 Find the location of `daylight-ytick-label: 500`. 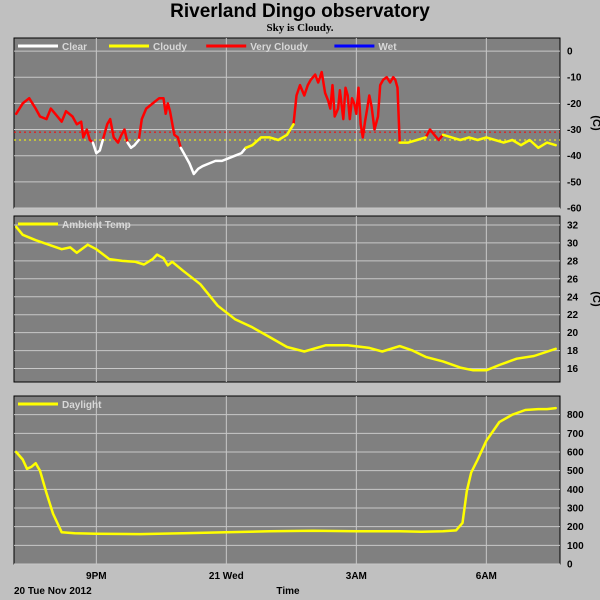

daylight-ytick-label: 500 is located at coordinates (575, 471).